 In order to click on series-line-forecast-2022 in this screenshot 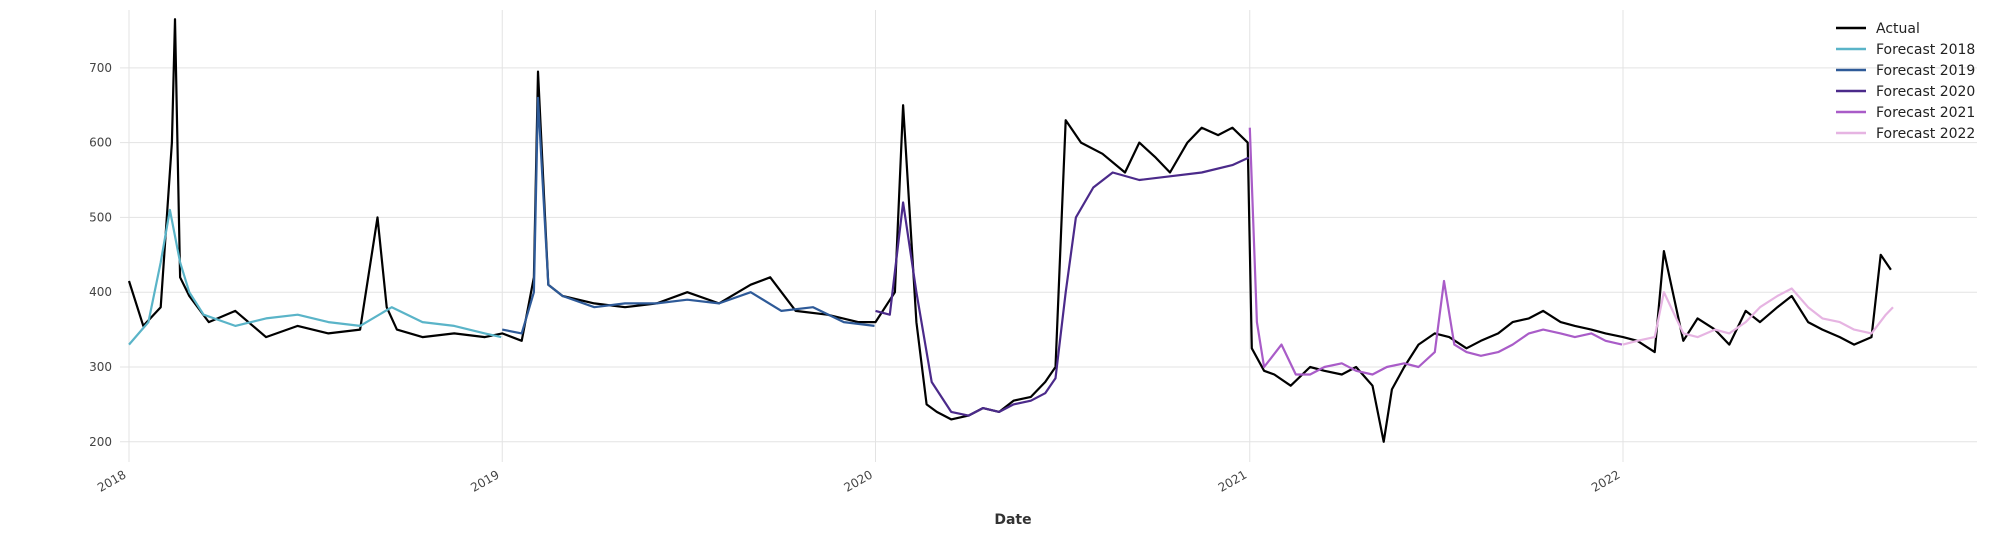, I will do `click(1758, 316)`.